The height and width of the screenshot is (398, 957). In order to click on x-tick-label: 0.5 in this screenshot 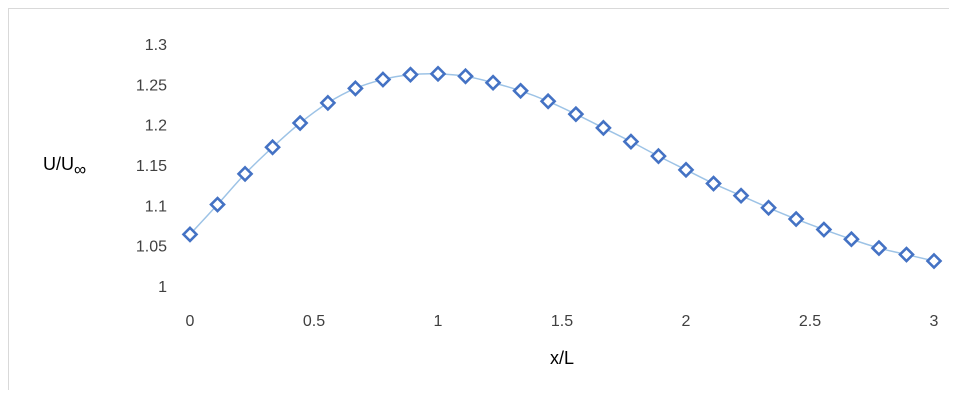, I will do `click(314, 321)`.